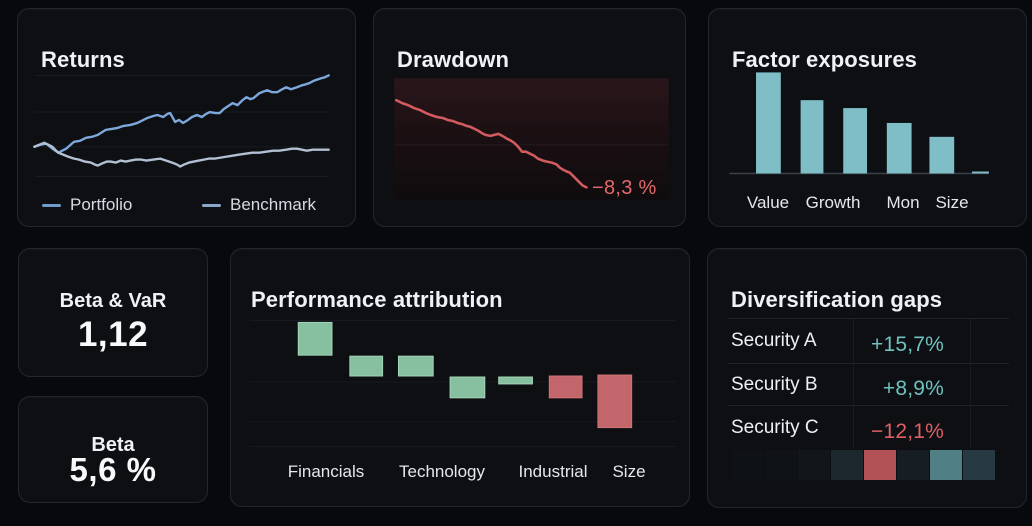 The image size is (1032, 526). Describe the element at coordinates (491, 143) in the screenshot. I see `drawdown-line` at that location.